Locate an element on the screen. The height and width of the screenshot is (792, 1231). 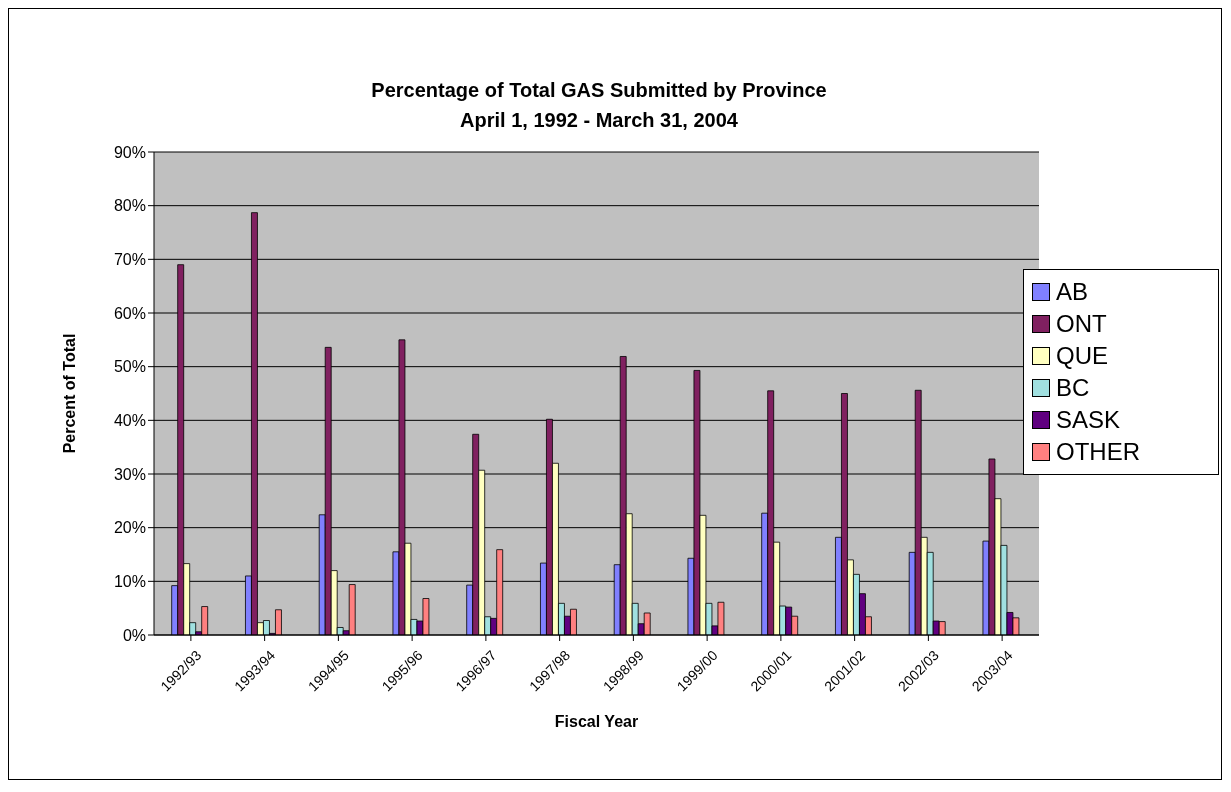
chart-title: Percentage of Total GAS Submitted by Province is located at coordinates (599, 90).